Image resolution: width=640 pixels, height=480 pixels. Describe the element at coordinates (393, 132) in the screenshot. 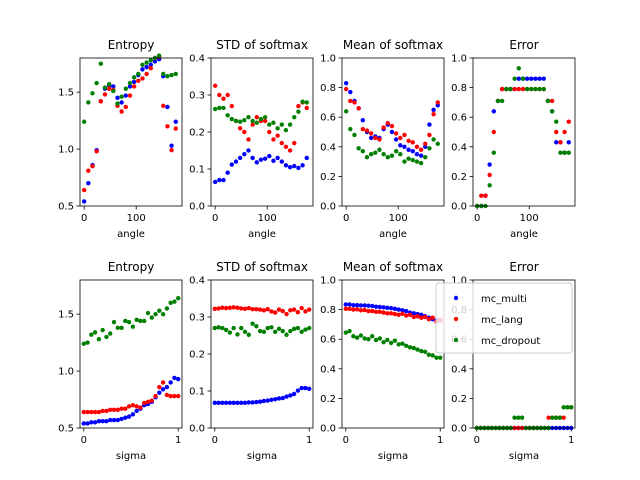

I see `chart-3-axes-frame` at that location.